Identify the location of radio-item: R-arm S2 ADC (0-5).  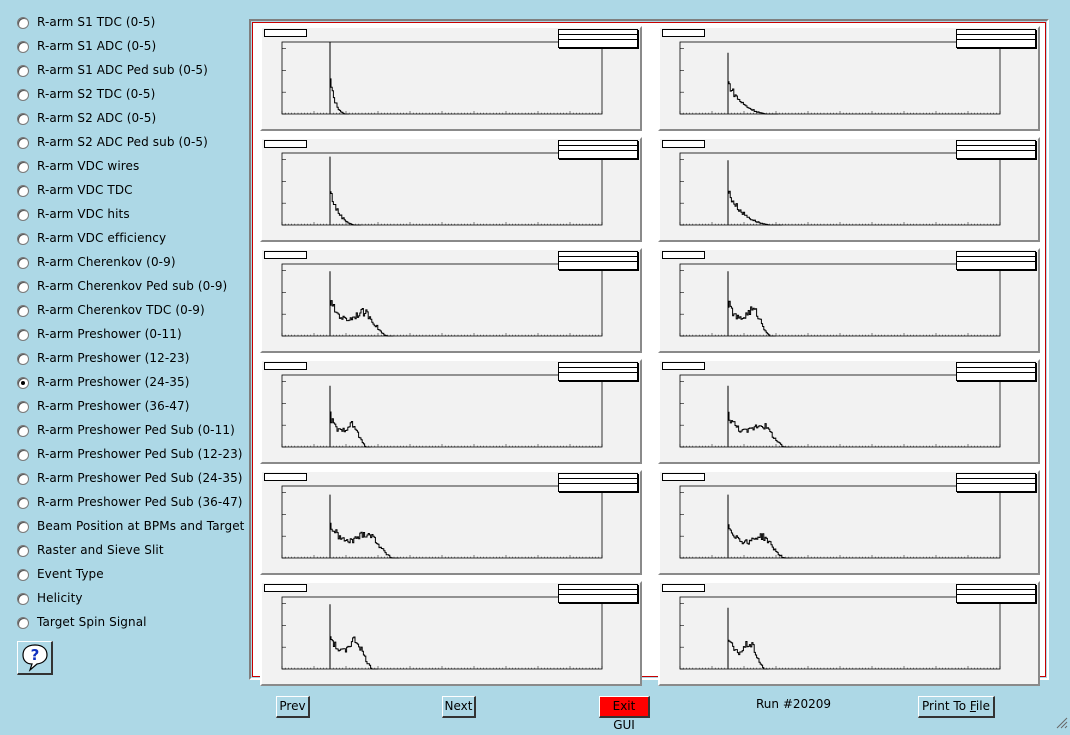
(122, 119).